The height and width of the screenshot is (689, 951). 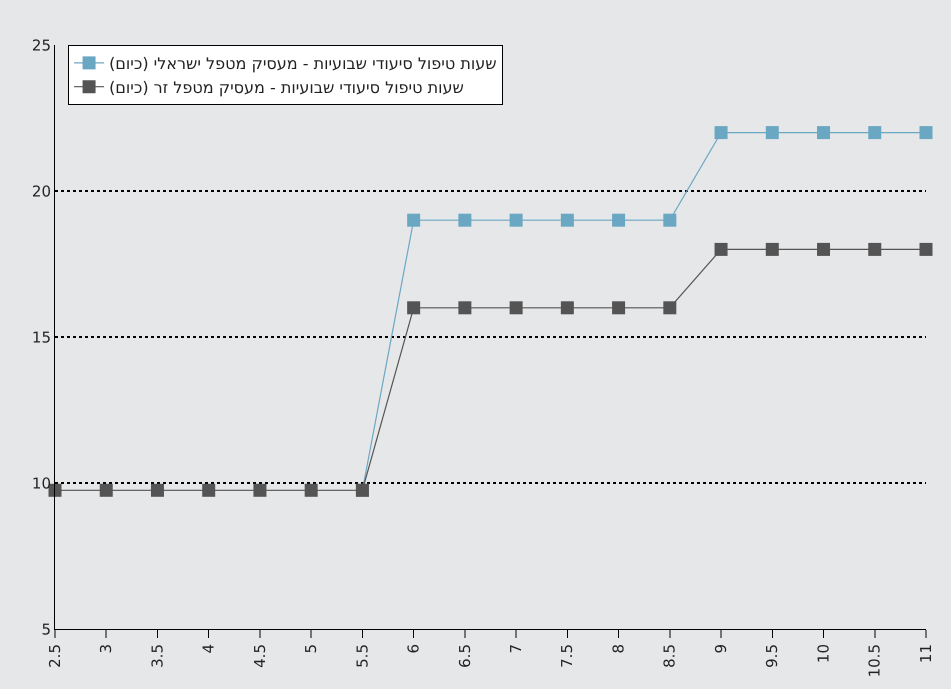 I want to click on x-tick-label: 9.5, so click(x=772, y=656).